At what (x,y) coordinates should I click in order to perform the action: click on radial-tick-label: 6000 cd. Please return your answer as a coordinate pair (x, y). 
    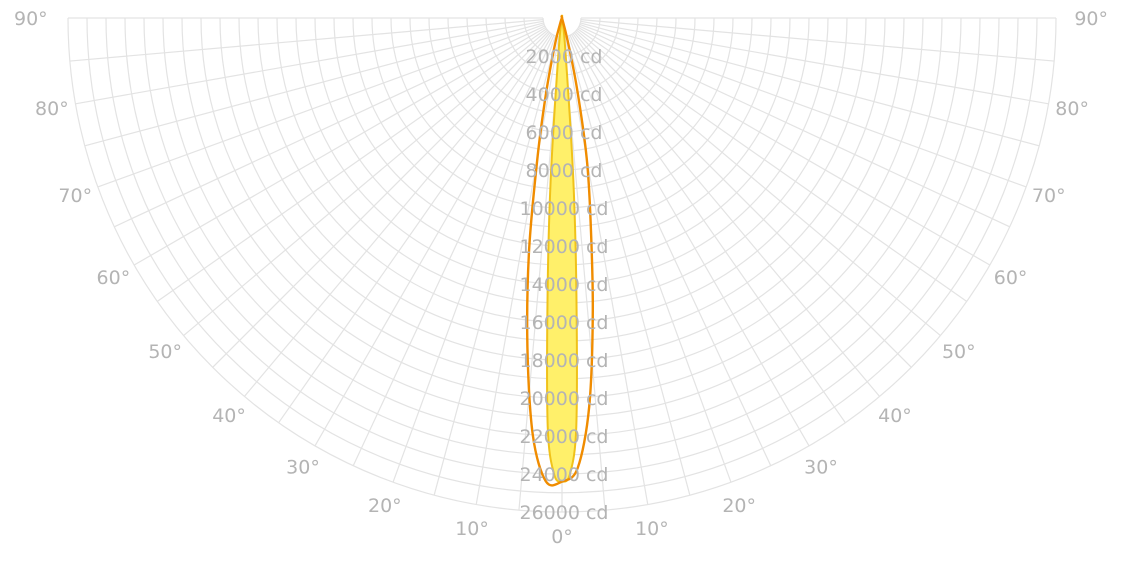
    Looking at the image, I should click on (564, 133).